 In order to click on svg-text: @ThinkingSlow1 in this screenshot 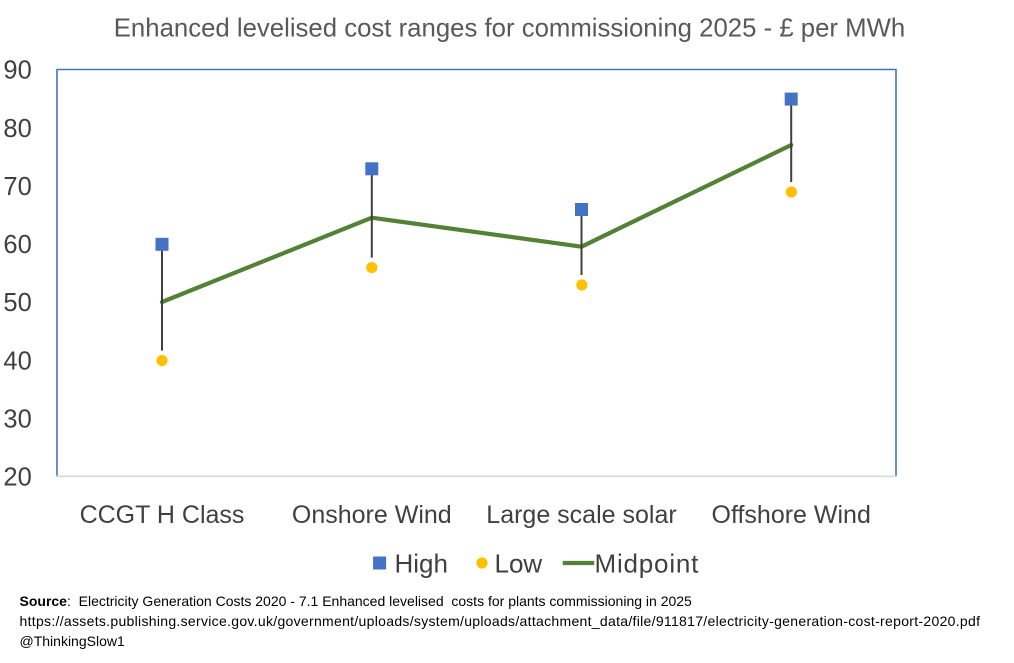, I will do `click(72, 641)`.